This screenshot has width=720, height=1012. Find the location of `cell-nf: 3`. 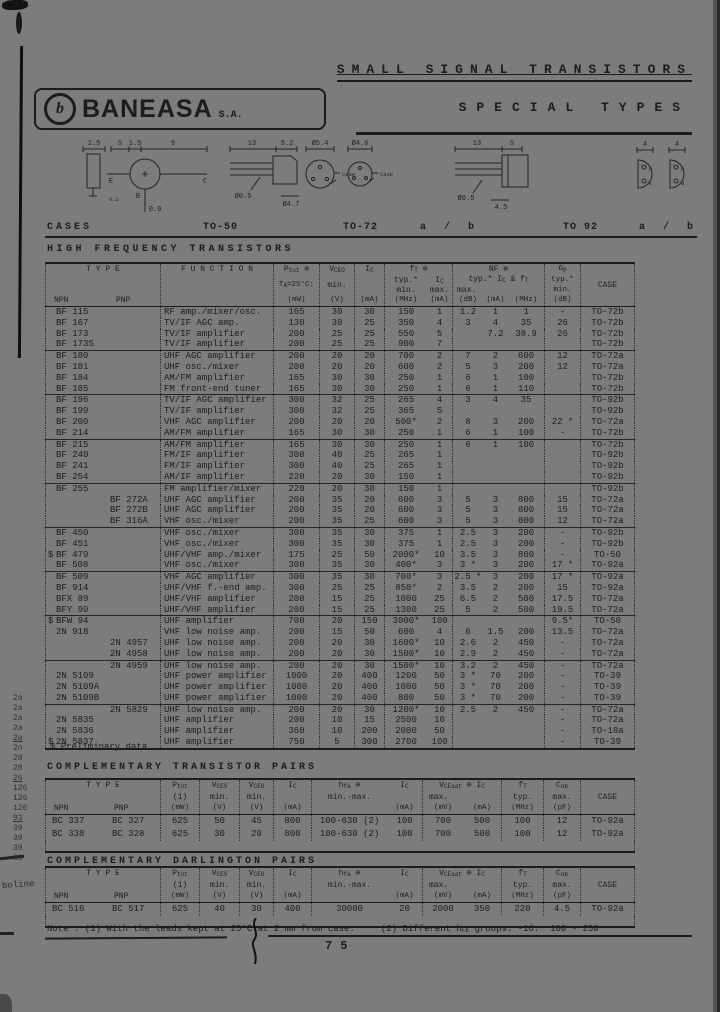

cell-nf: 3 is located at coordinates (467, 323).